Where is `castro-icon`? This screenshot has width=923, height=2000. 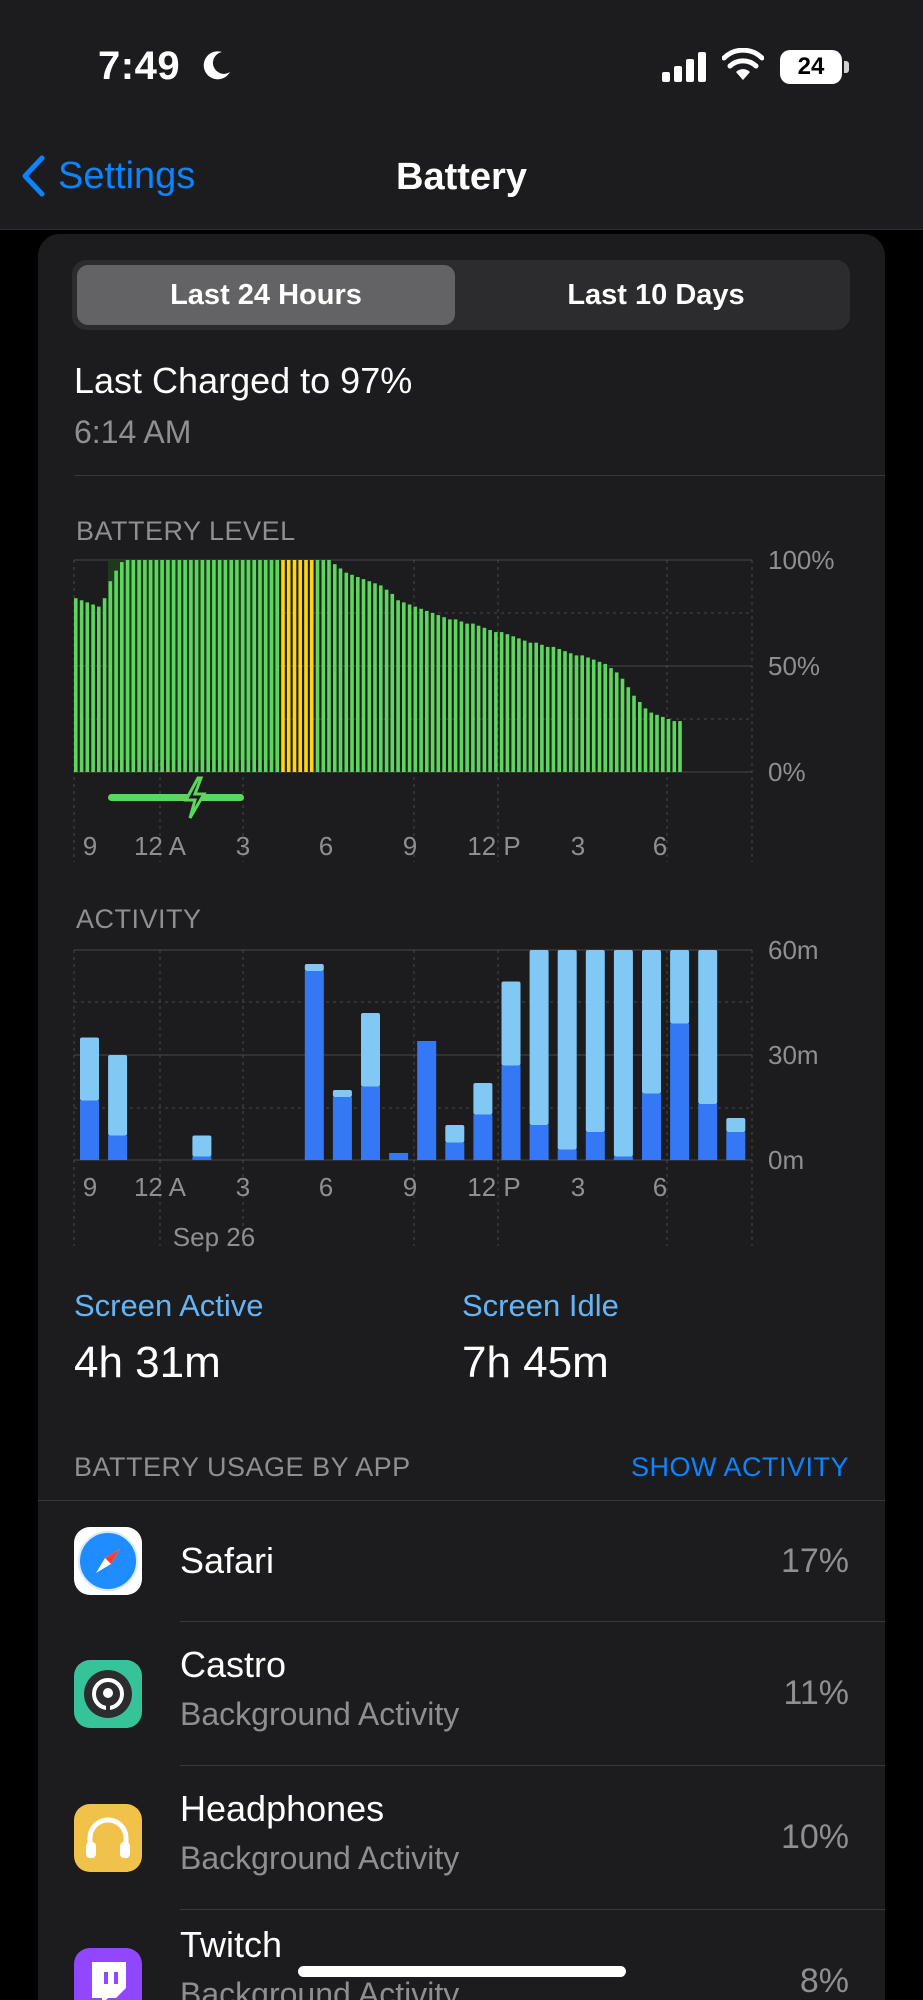 castro-icon is located at coordinates (108, 1694).